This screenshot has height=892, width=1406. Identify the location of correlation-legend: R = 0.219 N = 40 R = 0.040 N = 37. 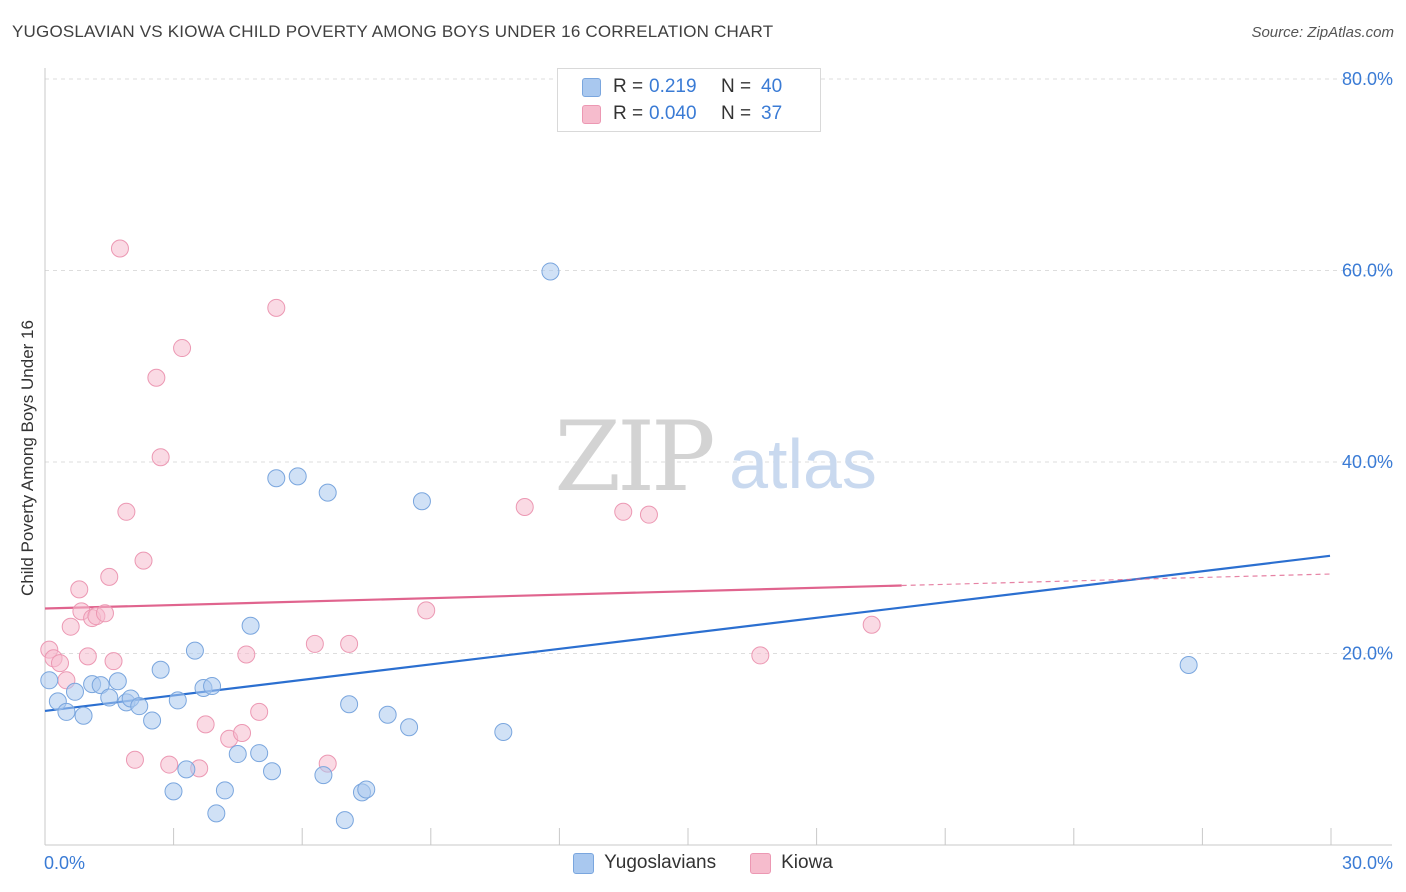
(689, 100).